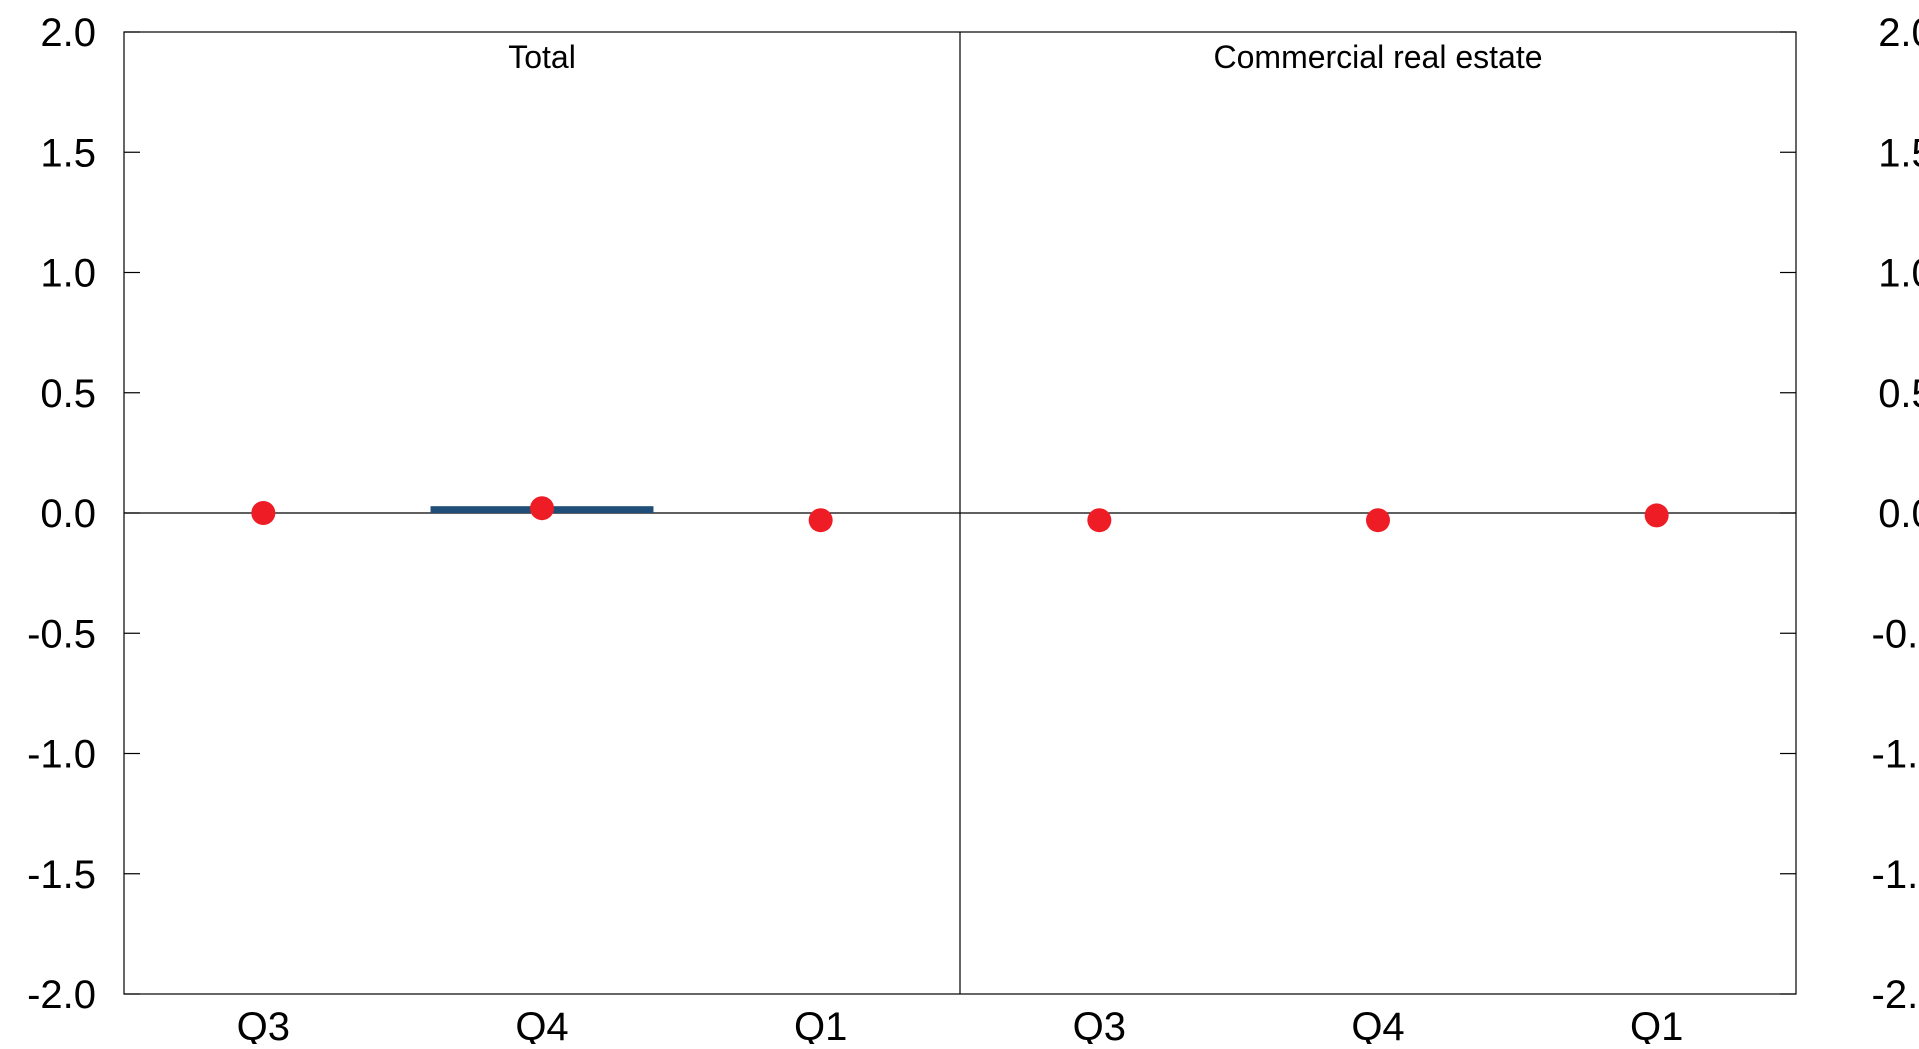 Image resolution: width=1919 pixels, height=1049 pixels. What do you see at coordinates (1025, 57) in the screenshot?
I see `panel-titles: Total Commercial real estate` at bounding box center [1025, 57].